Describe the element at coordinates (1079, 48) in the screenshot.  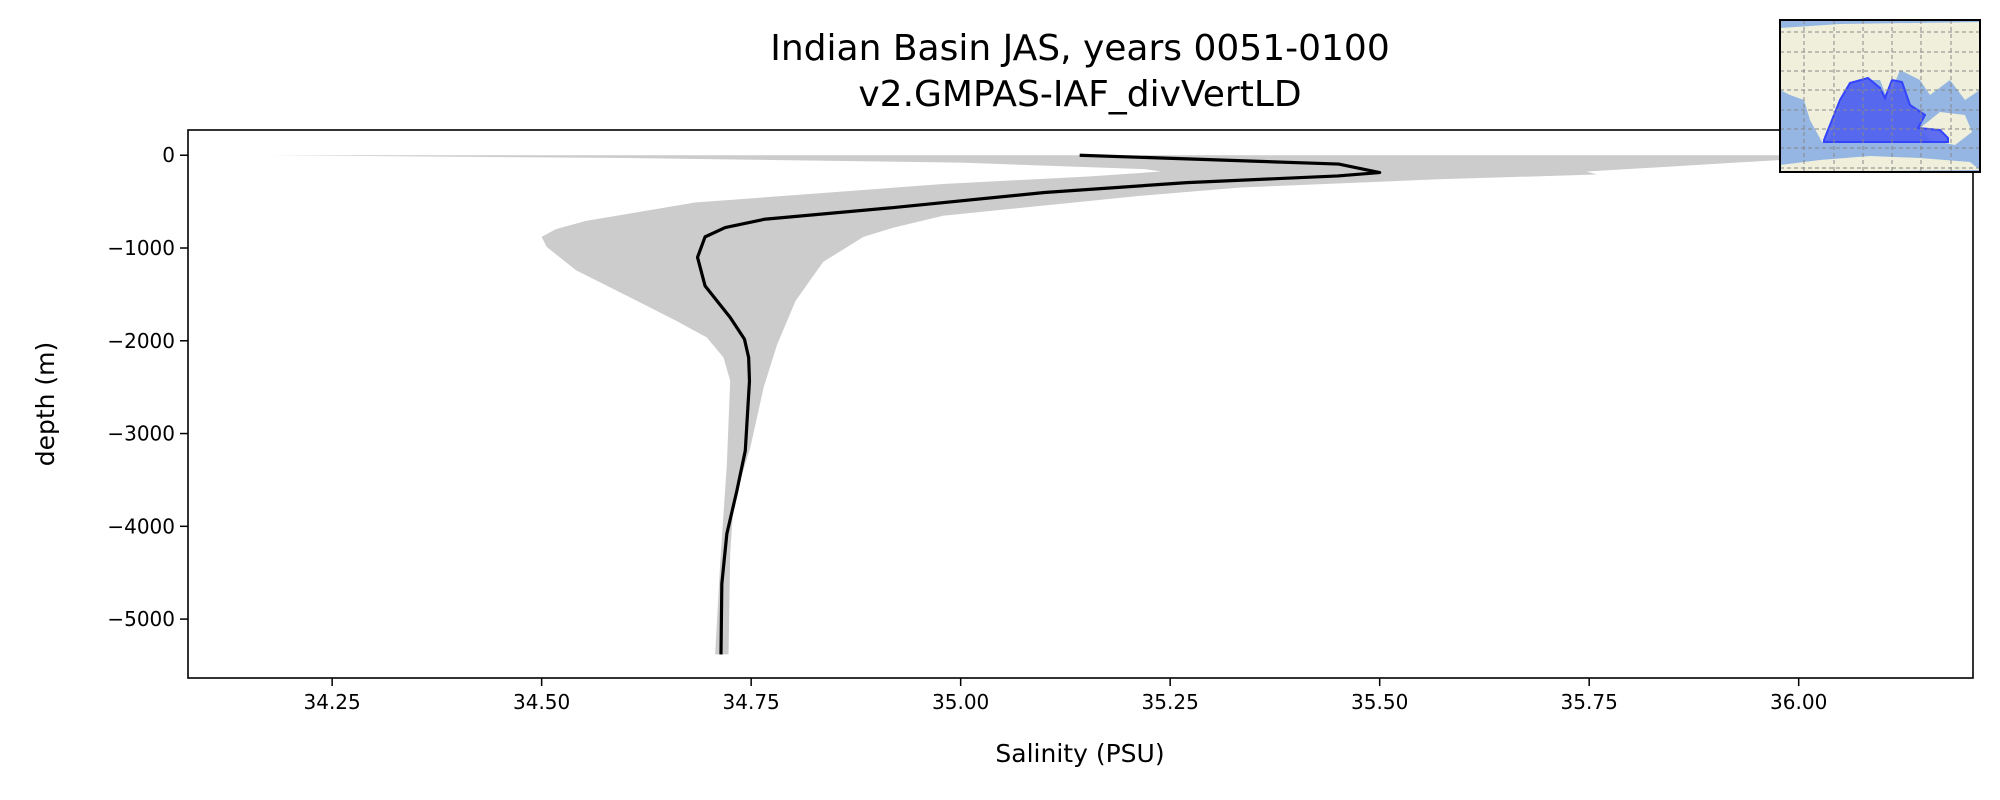
I see `chart-title: Indian Basin JAS, years 0051-0100` at that location.